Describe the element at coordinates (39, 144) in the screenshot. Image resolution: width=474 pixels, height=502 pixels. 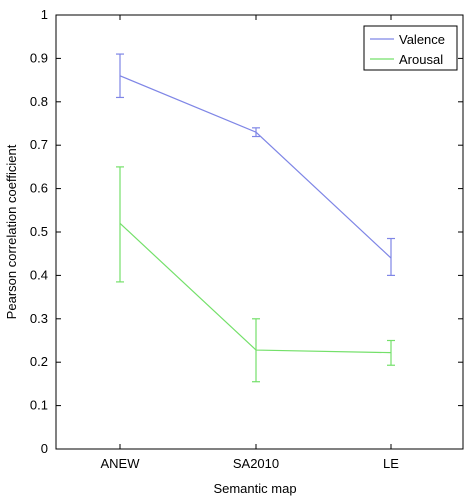
I see `y-tick-label: 0.7` at that location.